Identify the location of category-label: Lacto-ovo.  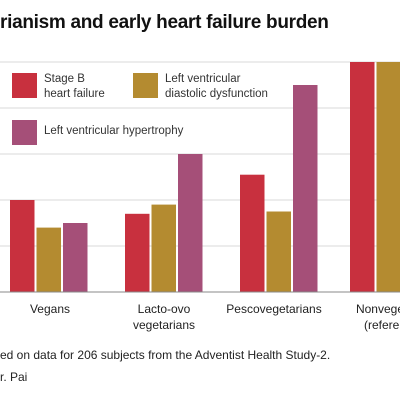
(164, 309).